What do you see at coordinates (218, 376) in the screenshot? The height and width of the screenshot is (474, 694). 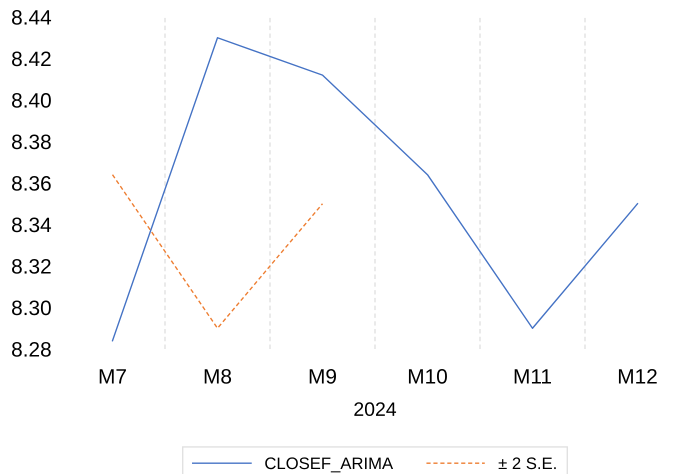 I see `x-tick-label: M8` at bounding box center [218, 376].